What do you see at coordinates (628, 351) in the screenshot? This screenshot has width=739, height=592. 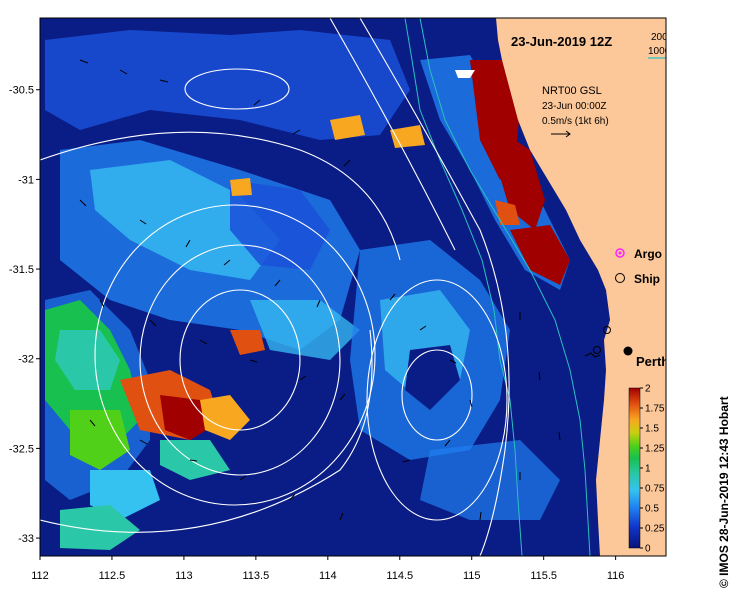 I see `perth-marker` at bounding box center [628, 351].